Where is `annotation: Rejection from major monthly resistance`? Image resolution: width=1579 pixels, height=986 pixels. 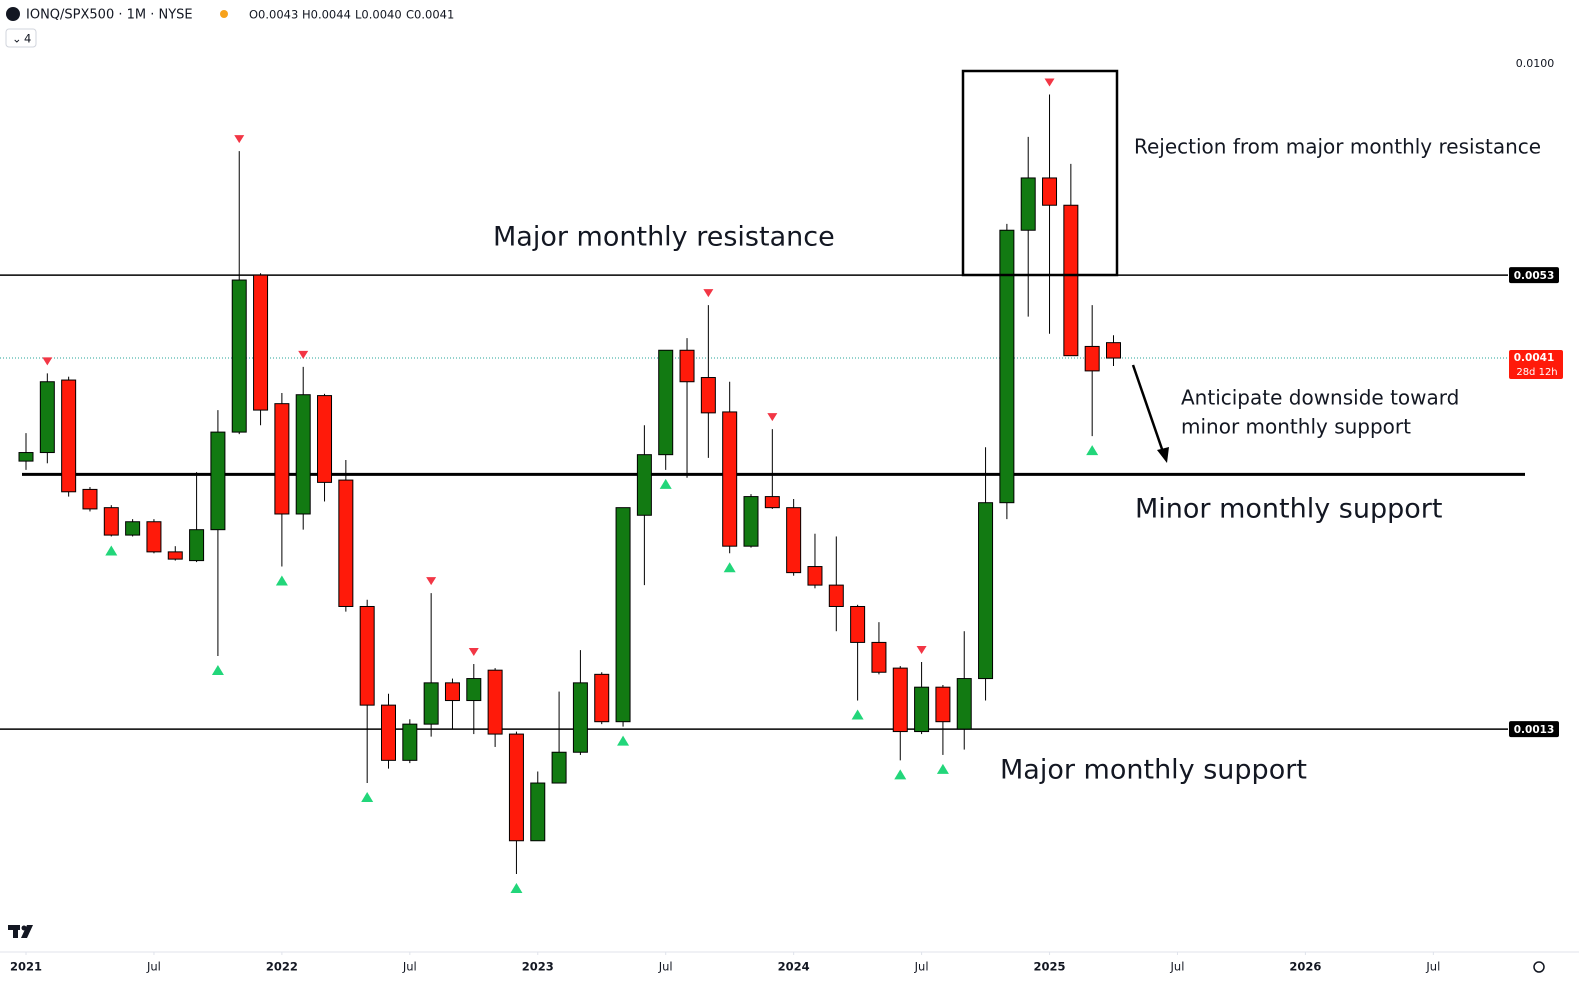 annotation: Rejection from major monthly resistance is located at coordinates (1337, 147).